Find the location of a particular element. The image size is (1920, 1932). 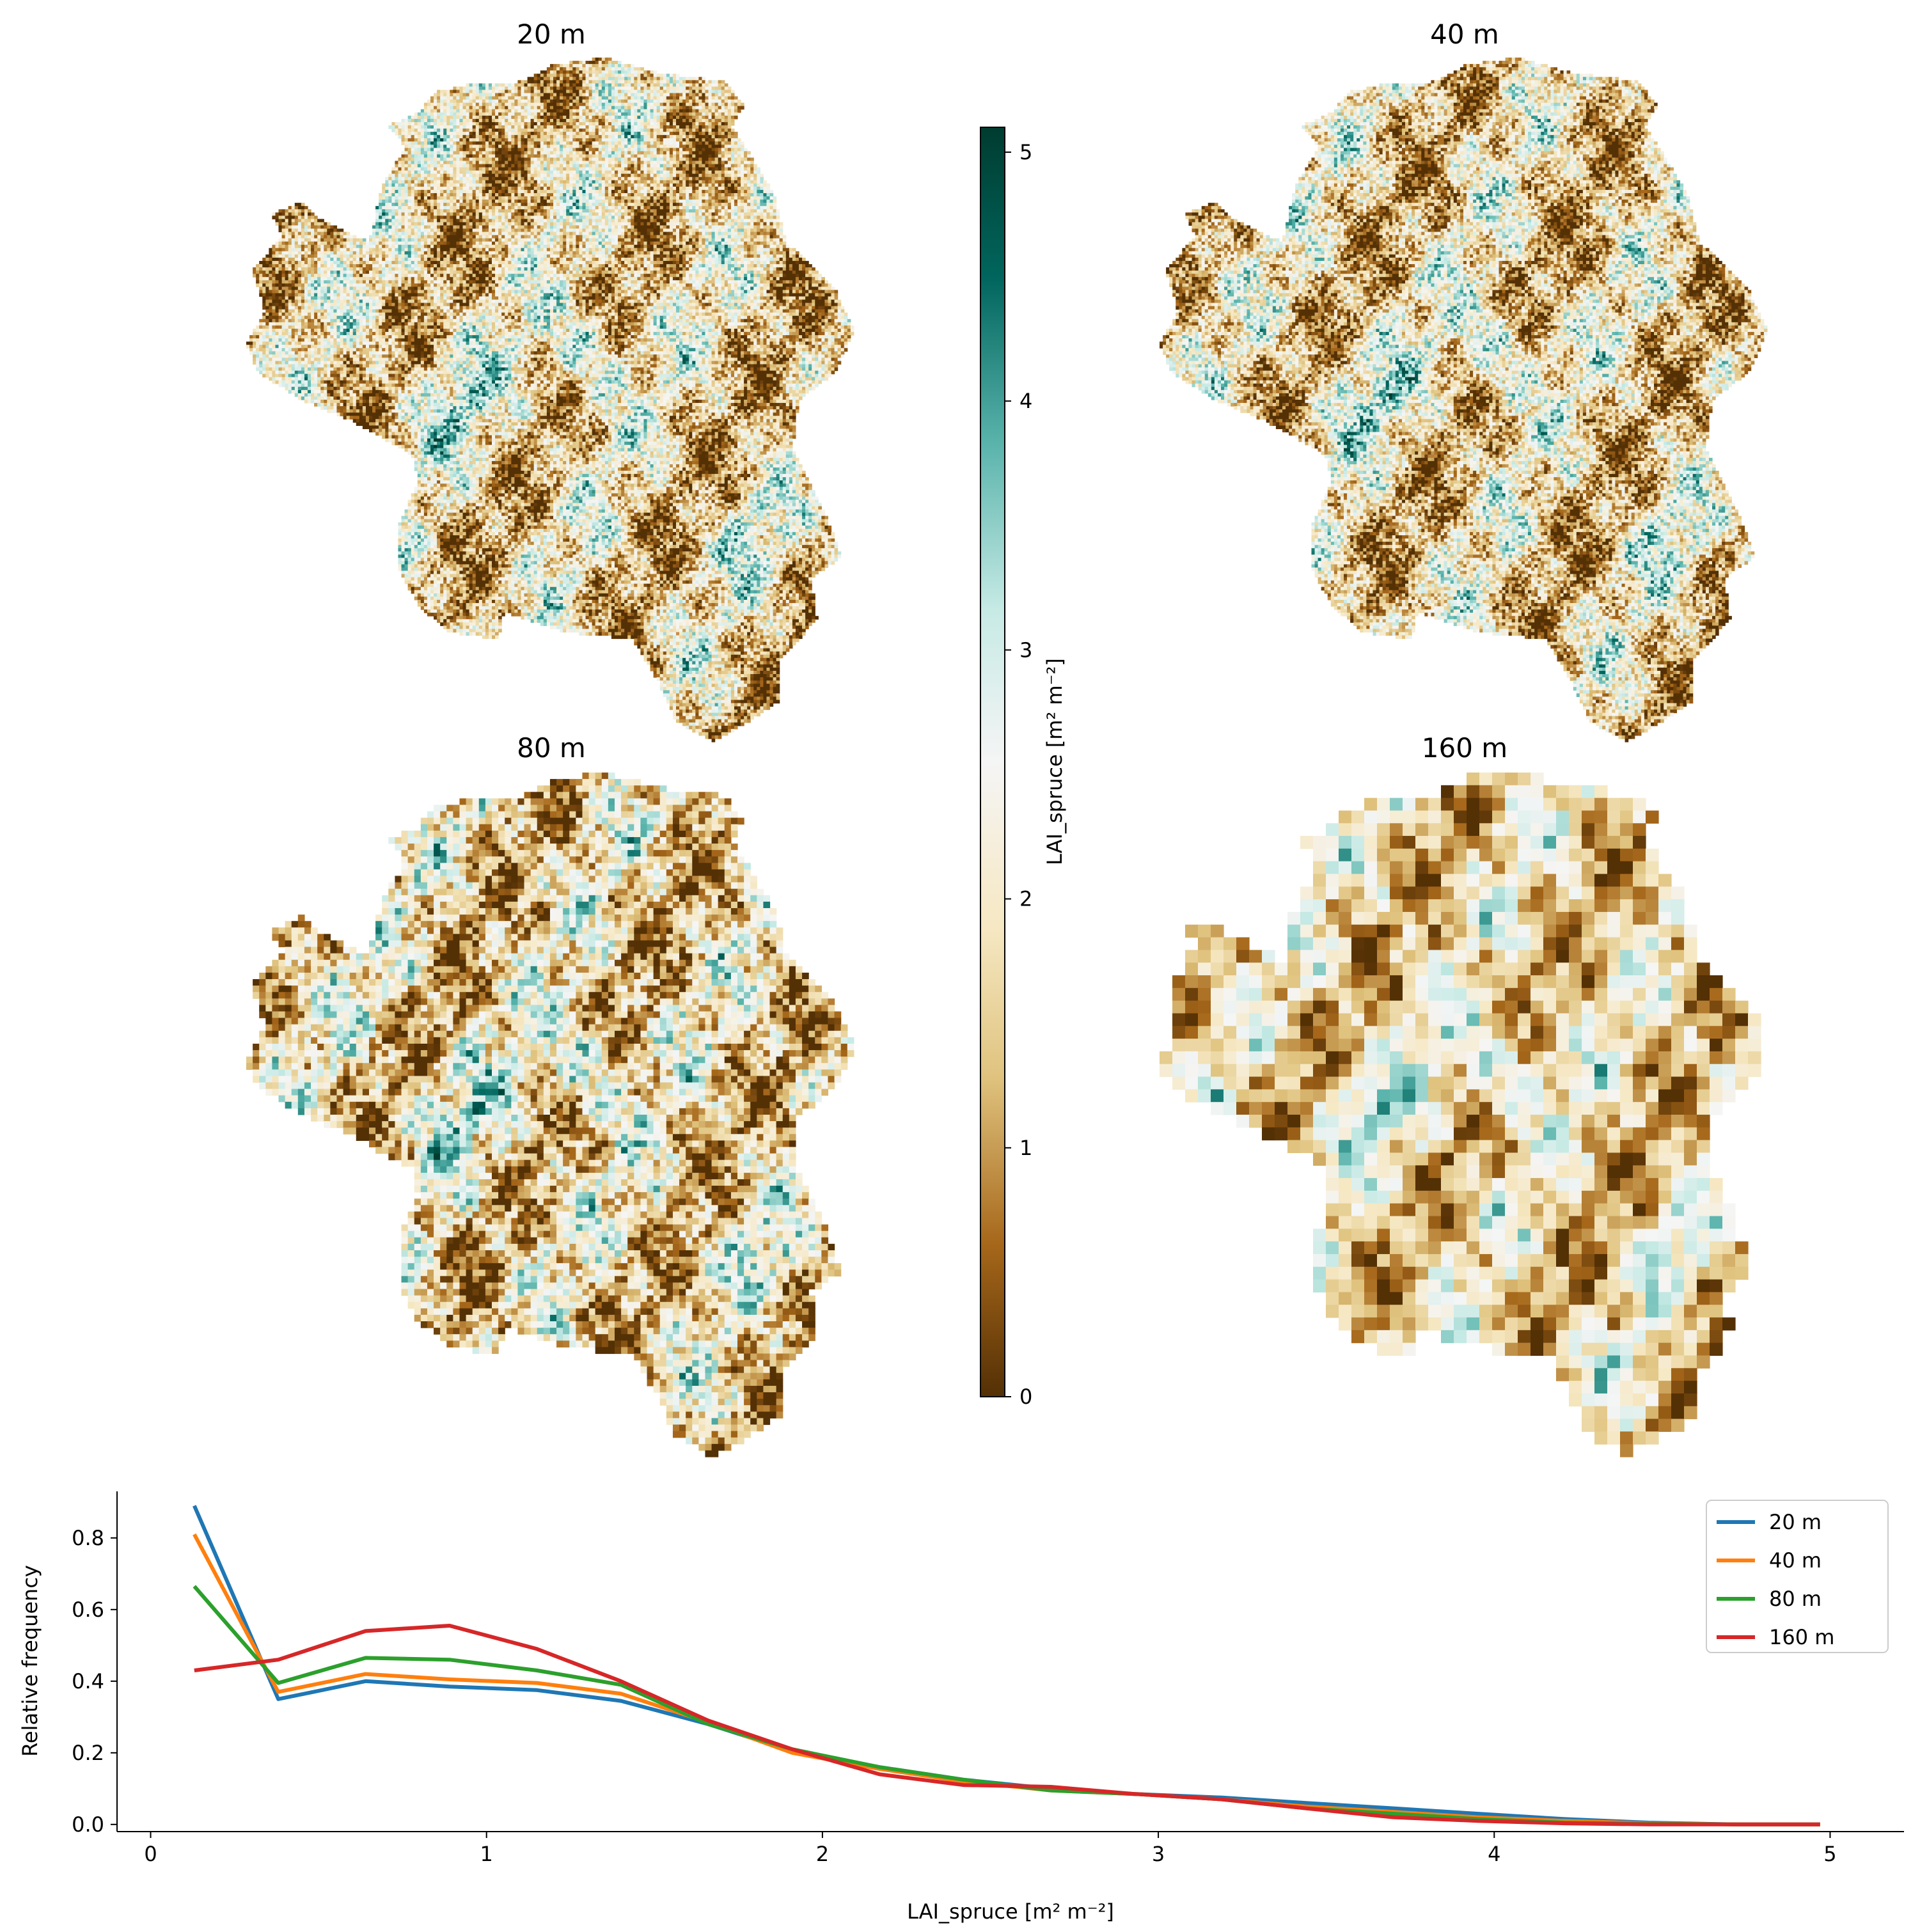

series-line-160m is located at coordinates (1007, 1725).